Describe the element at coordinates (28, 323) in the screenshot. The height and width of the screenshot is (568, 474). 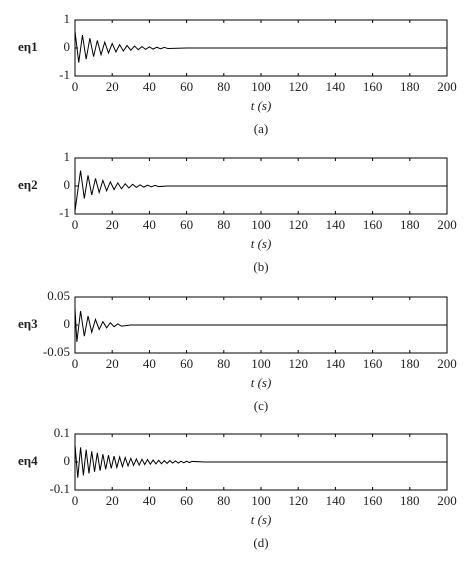
I see `y-axis-label: eη3` at that location.